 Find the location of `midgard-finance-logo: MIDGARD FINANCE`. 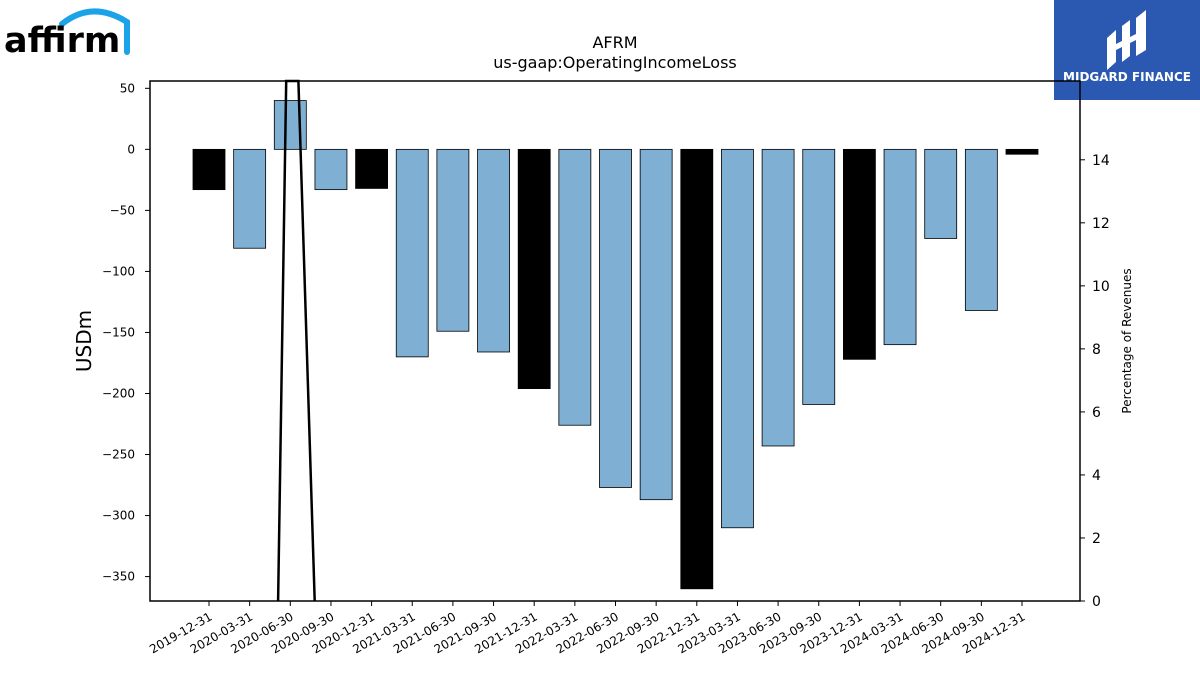

midgard-finance-logo: MIDGARD FINANCE is located at coordinates (1127, 50).